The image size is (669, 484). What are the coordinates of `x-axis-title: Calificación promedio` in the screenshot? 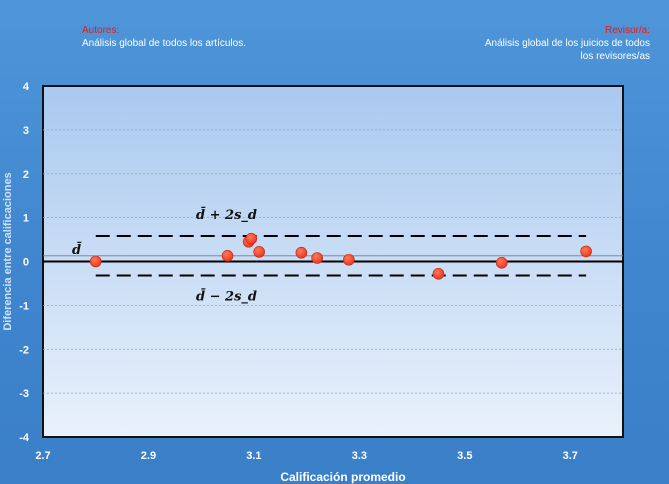 It's located at (342, 477).